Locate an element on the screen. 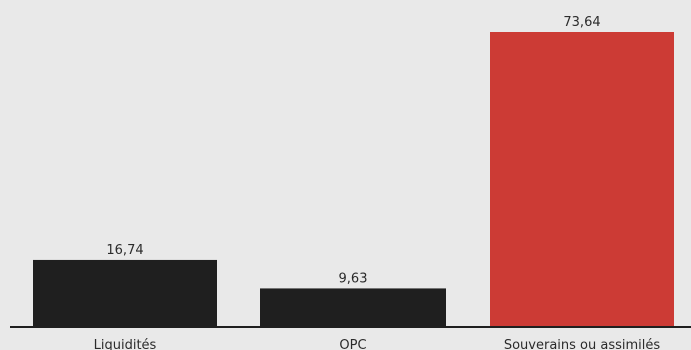 Image resolution: width=691 pixels, height=350 pixels. category-label-0: Liquidités is located at coordinates (125, 344).